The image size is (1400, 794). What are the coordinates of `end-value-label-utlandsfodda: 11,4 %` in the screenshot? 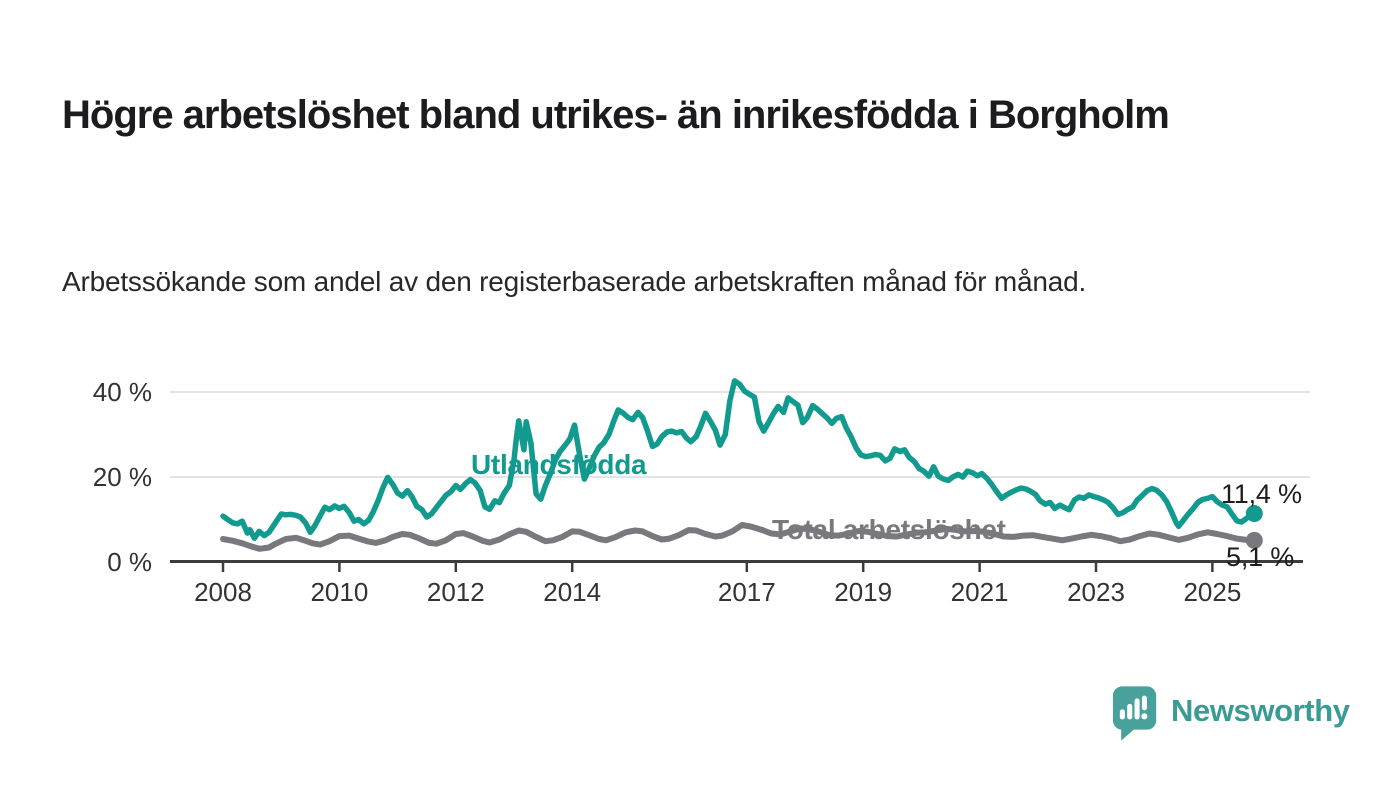 It's located at (1261, 494).